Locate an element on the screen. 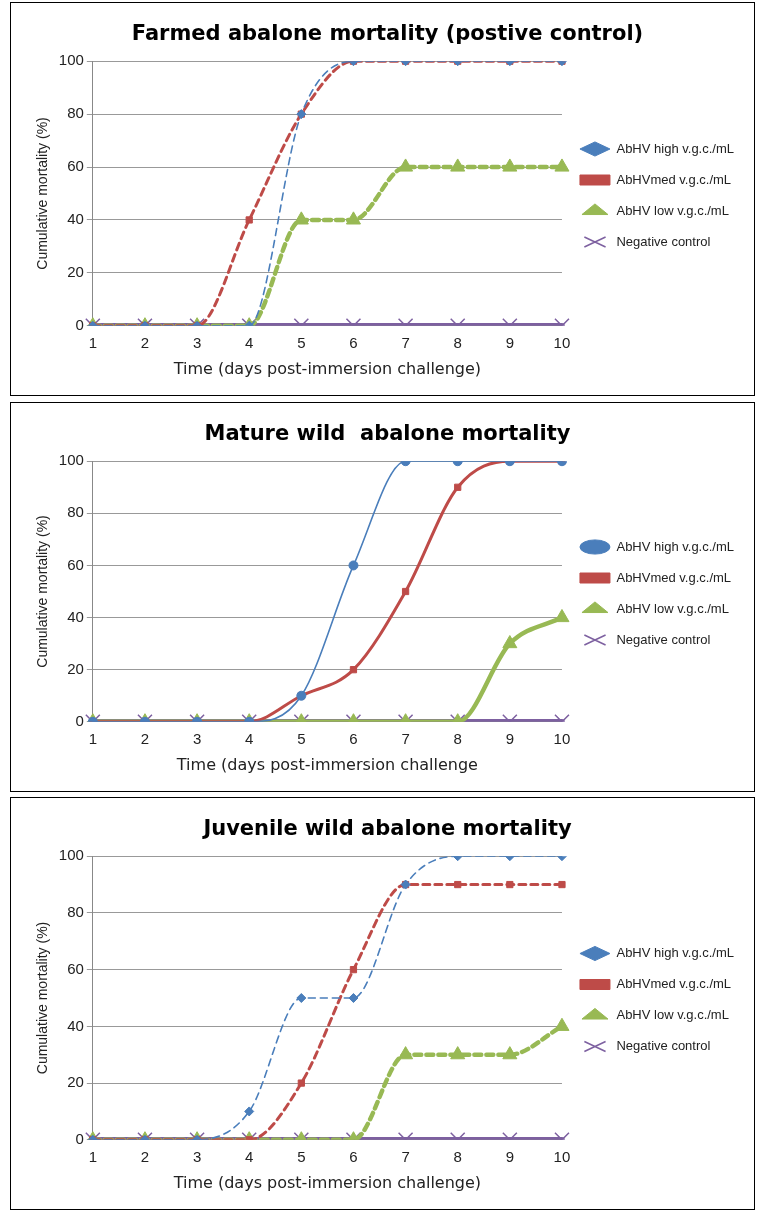 This screenshot has height=1212, width=760. chart-title: Mature wild abalone mortality is located at coordinates (387, 433).